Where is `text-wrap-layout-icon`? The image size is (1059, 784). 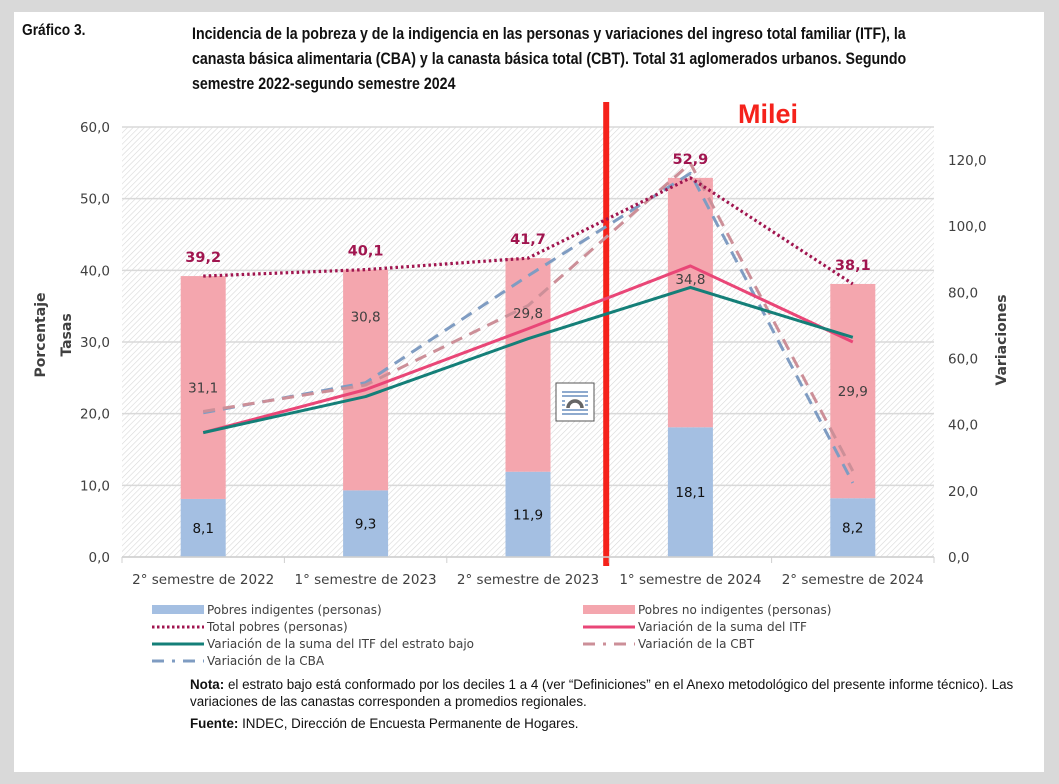 text-wrap-layout-icon is located at coordinates (575, 402).